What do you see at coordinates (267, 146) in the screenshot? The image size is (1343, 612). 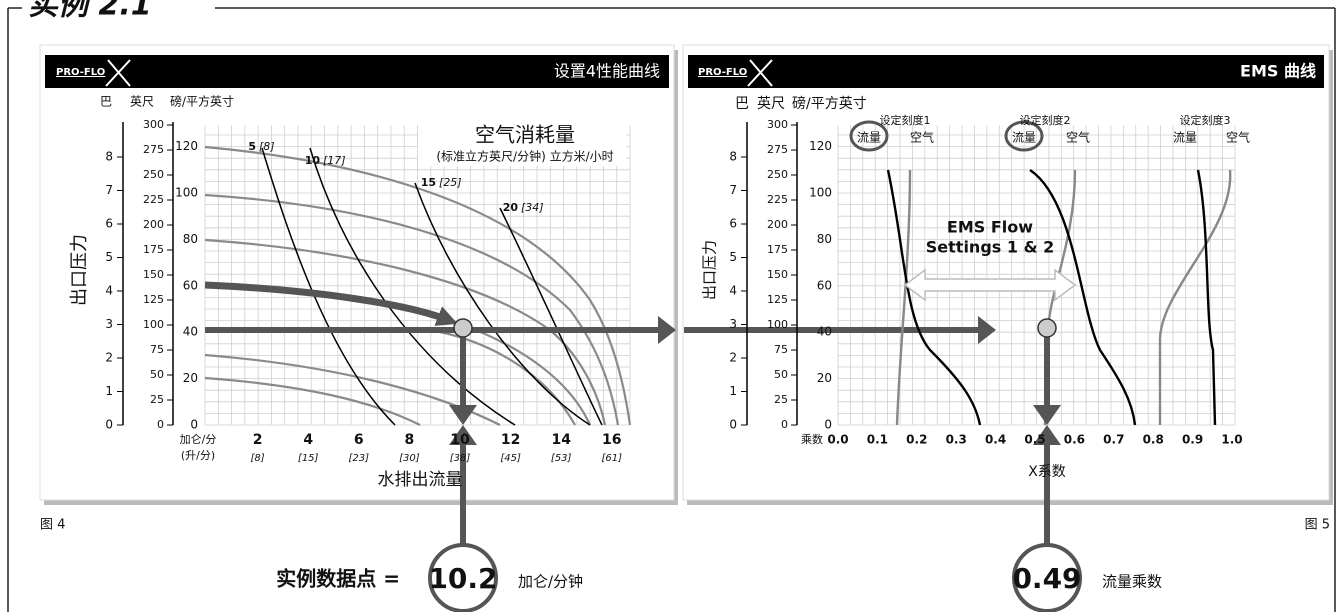 I see `curve-label: [8]` at bounding box center [267, 146].